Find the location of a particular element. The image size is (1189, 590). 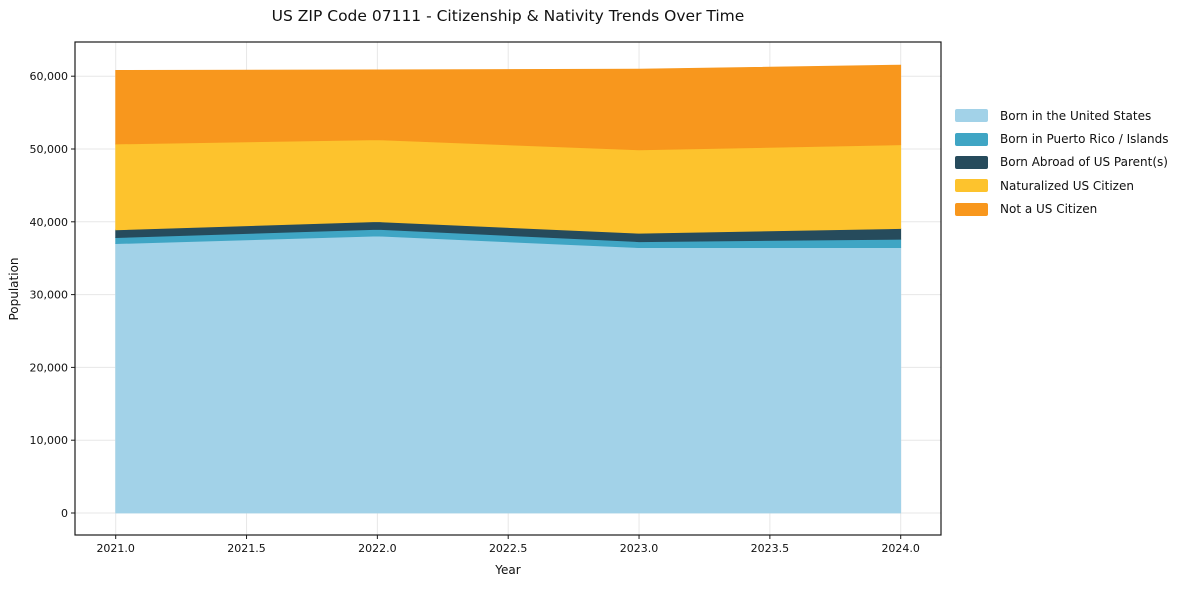

y-tick-label: 20,000 is located at coordinates (49, 367).